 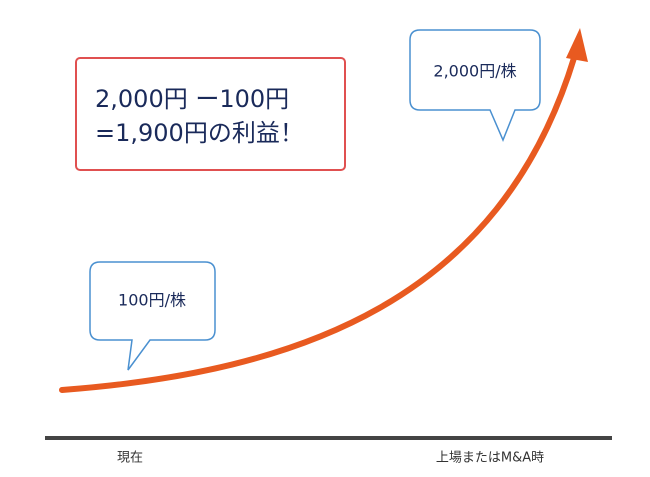 What do you see at coordinates (199, 133) in the screenshot?
I see `profit-line: =1,900円の利益！` at bounding box center [199, 133].